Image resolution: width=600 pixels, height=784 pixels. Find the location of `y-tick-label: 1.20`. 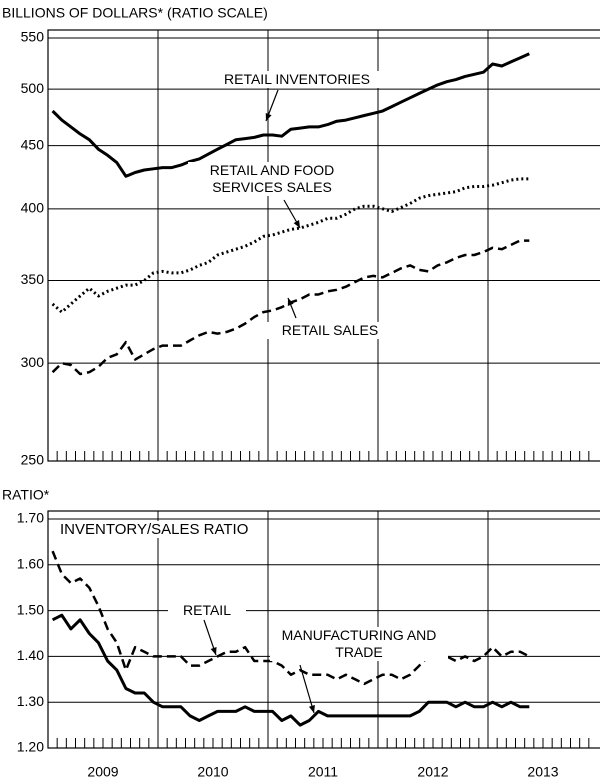

y-tick-label: 1.20 is located at coordinates (30, 747).